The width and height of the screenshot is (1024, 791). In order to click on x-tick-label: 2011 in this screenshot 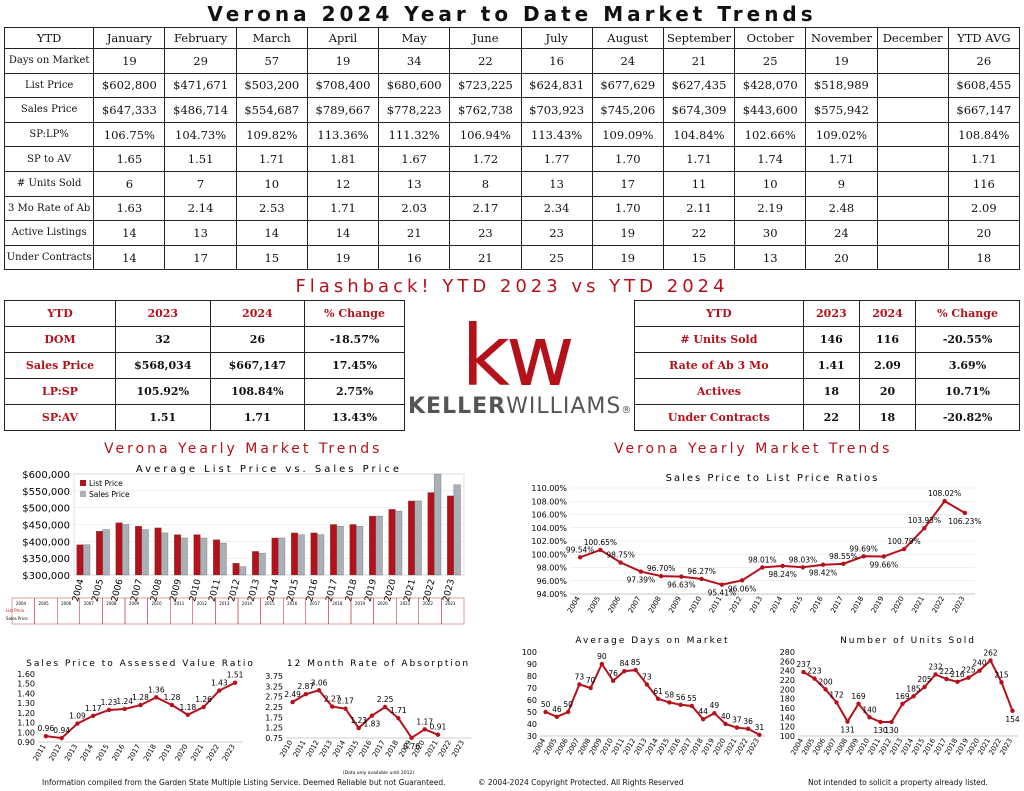, I will do `click(716, 604)`.